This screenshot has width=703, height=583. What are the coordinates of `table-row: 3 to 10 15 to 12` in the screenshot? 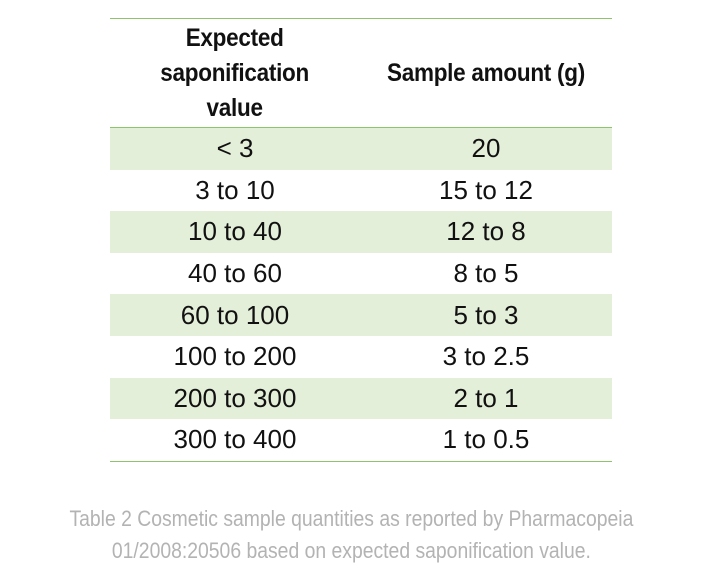 It's located at (361, 191).